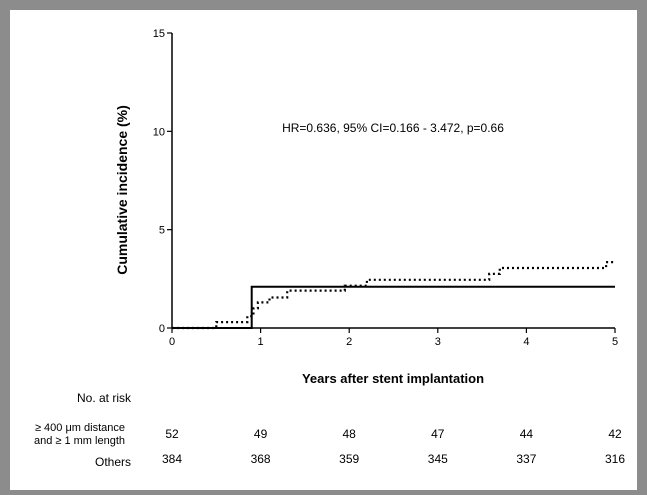  What do you see at coordinates (122, 190) in the screenshot?
I see `y-axis-label: Cumulative incidence (%)` at bounding box center [122, 190].